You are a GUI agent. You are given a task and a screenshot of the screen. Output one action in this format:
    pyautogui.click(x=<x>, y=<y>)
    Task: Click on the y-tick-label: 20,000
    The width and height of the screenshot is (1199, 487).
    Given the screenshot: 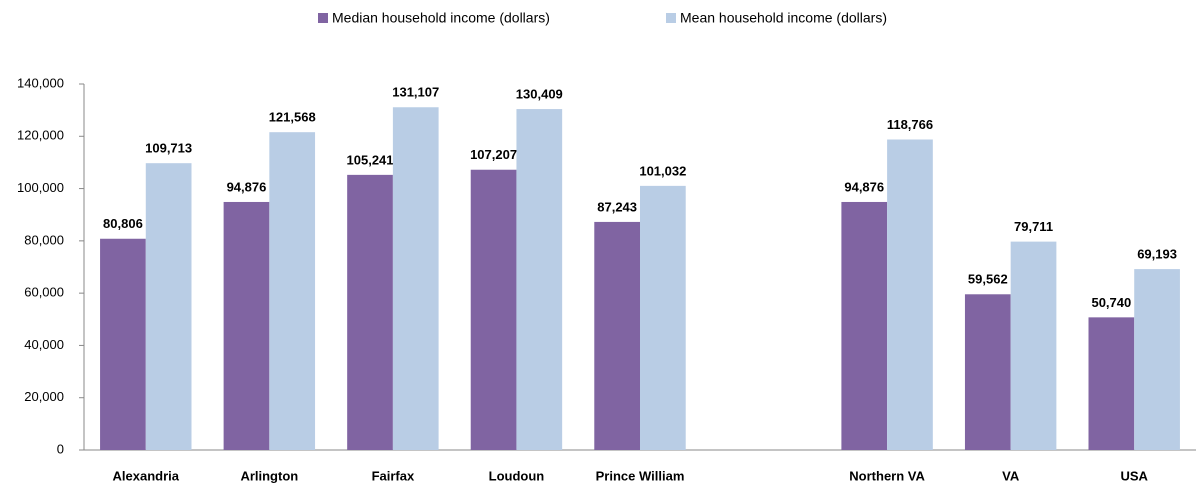 What is the action you would take?
    pyautogui.click(x=44, y=396)
    